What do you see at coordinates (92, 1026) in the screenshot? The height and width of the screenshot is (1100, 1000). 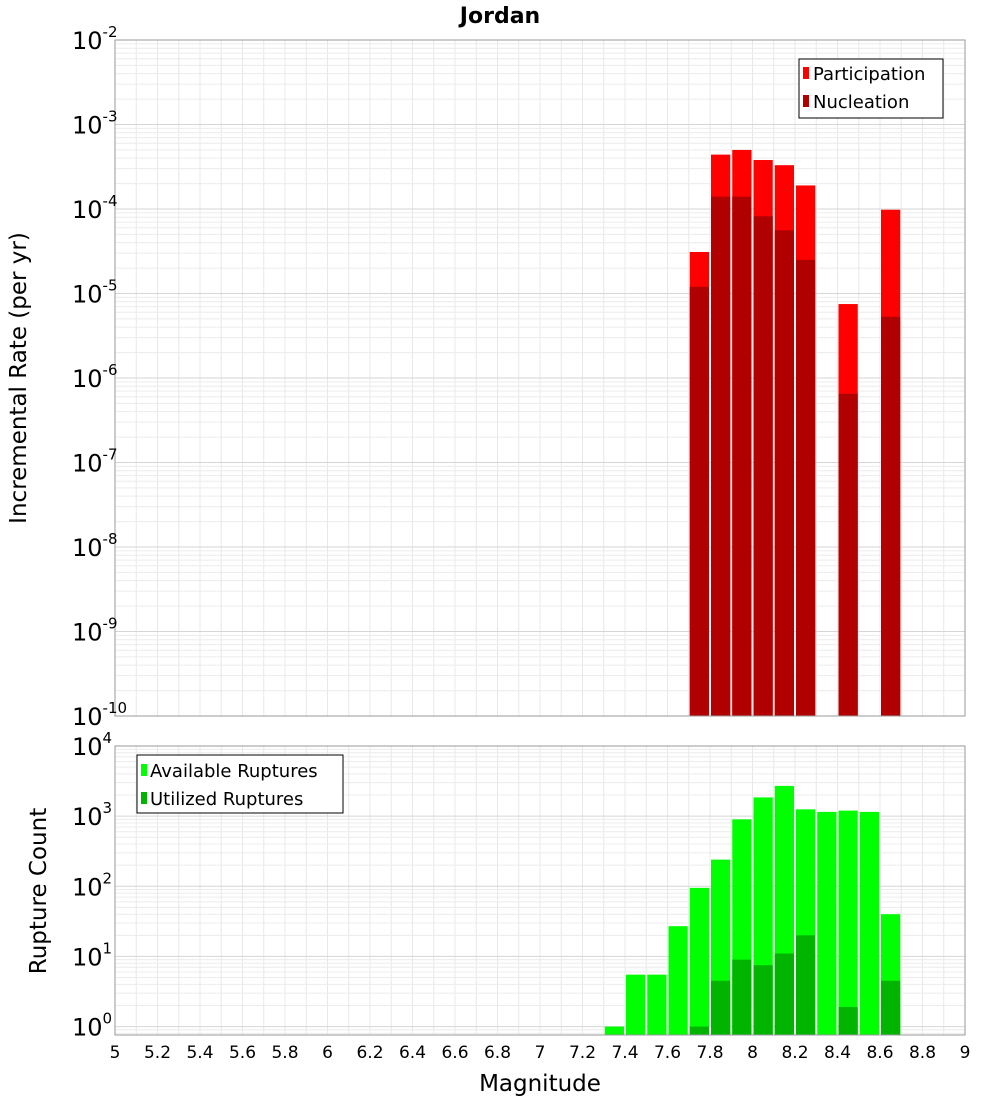 I see `bottom-y-tick-label: 10⁰` at bounding box center [92, 1026].